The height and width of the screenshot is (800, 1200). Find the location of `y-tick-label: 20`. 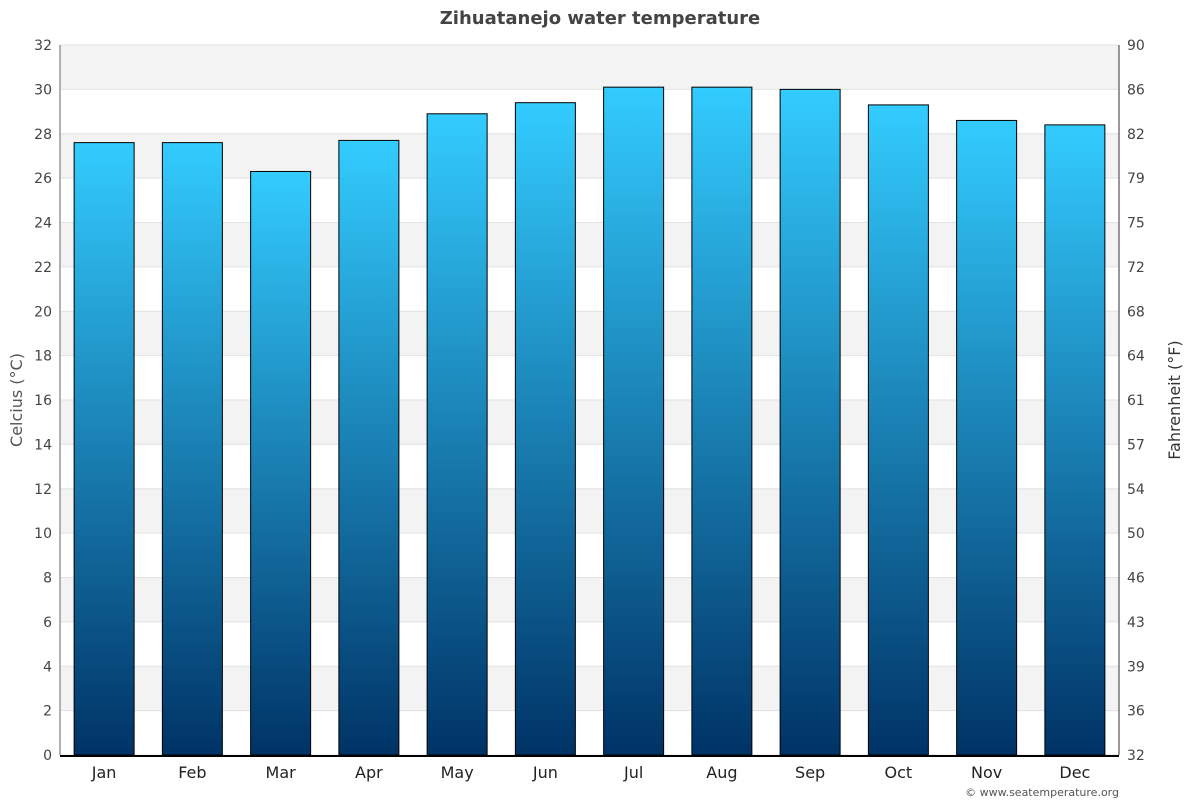

y-tick-label: 20 is located at coordinates (43, 312).